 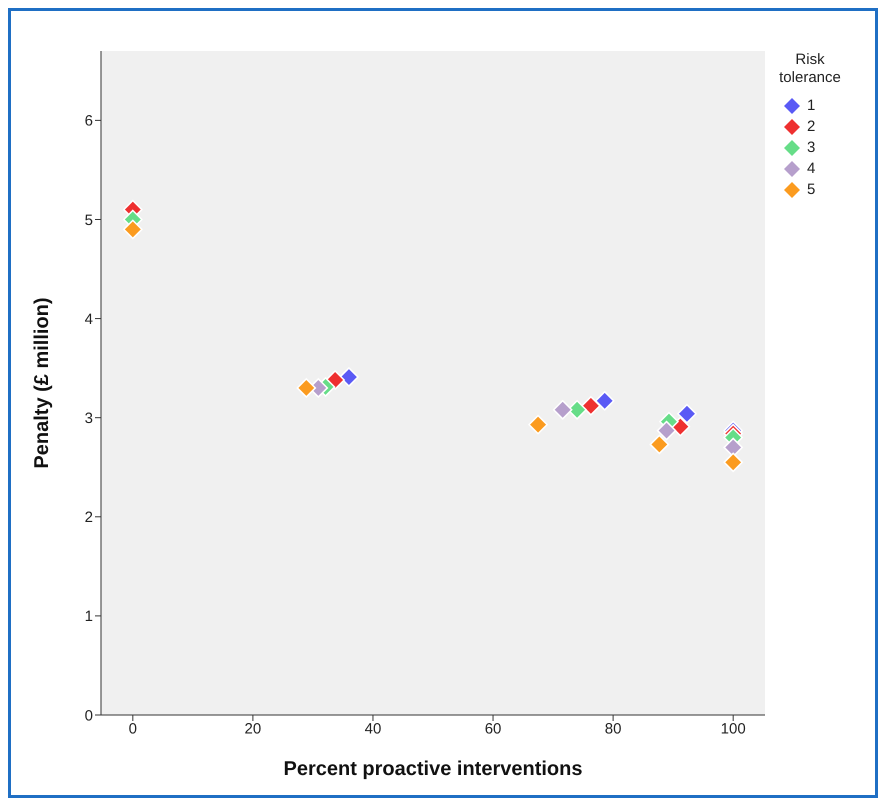 What do you see at coordinates (88, 121) in the screenshot?
I see `y-tick-label: 6` at bounding box center [88, 121].